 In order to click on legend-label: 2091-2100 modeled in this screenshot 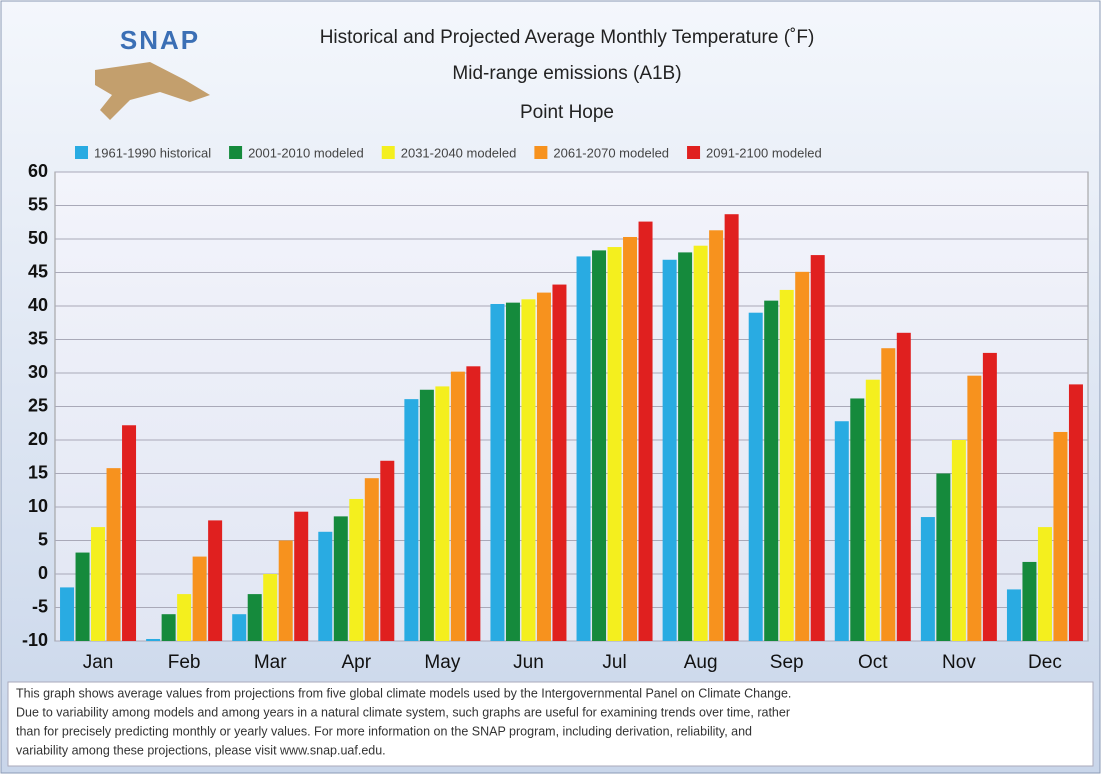, I will do `click(764, 152)`.